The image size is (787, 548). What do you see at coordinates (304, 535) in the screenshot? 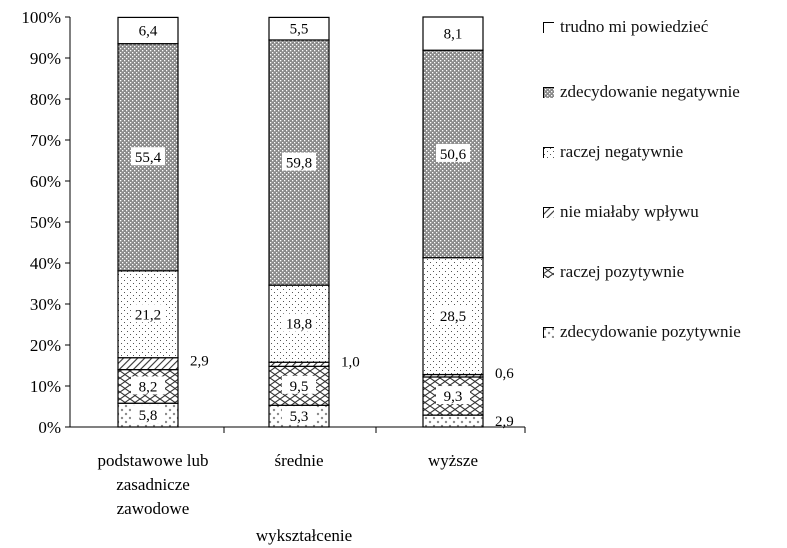
I see `x-axis-label: wykształcenie` at bounding box center [304, 535].